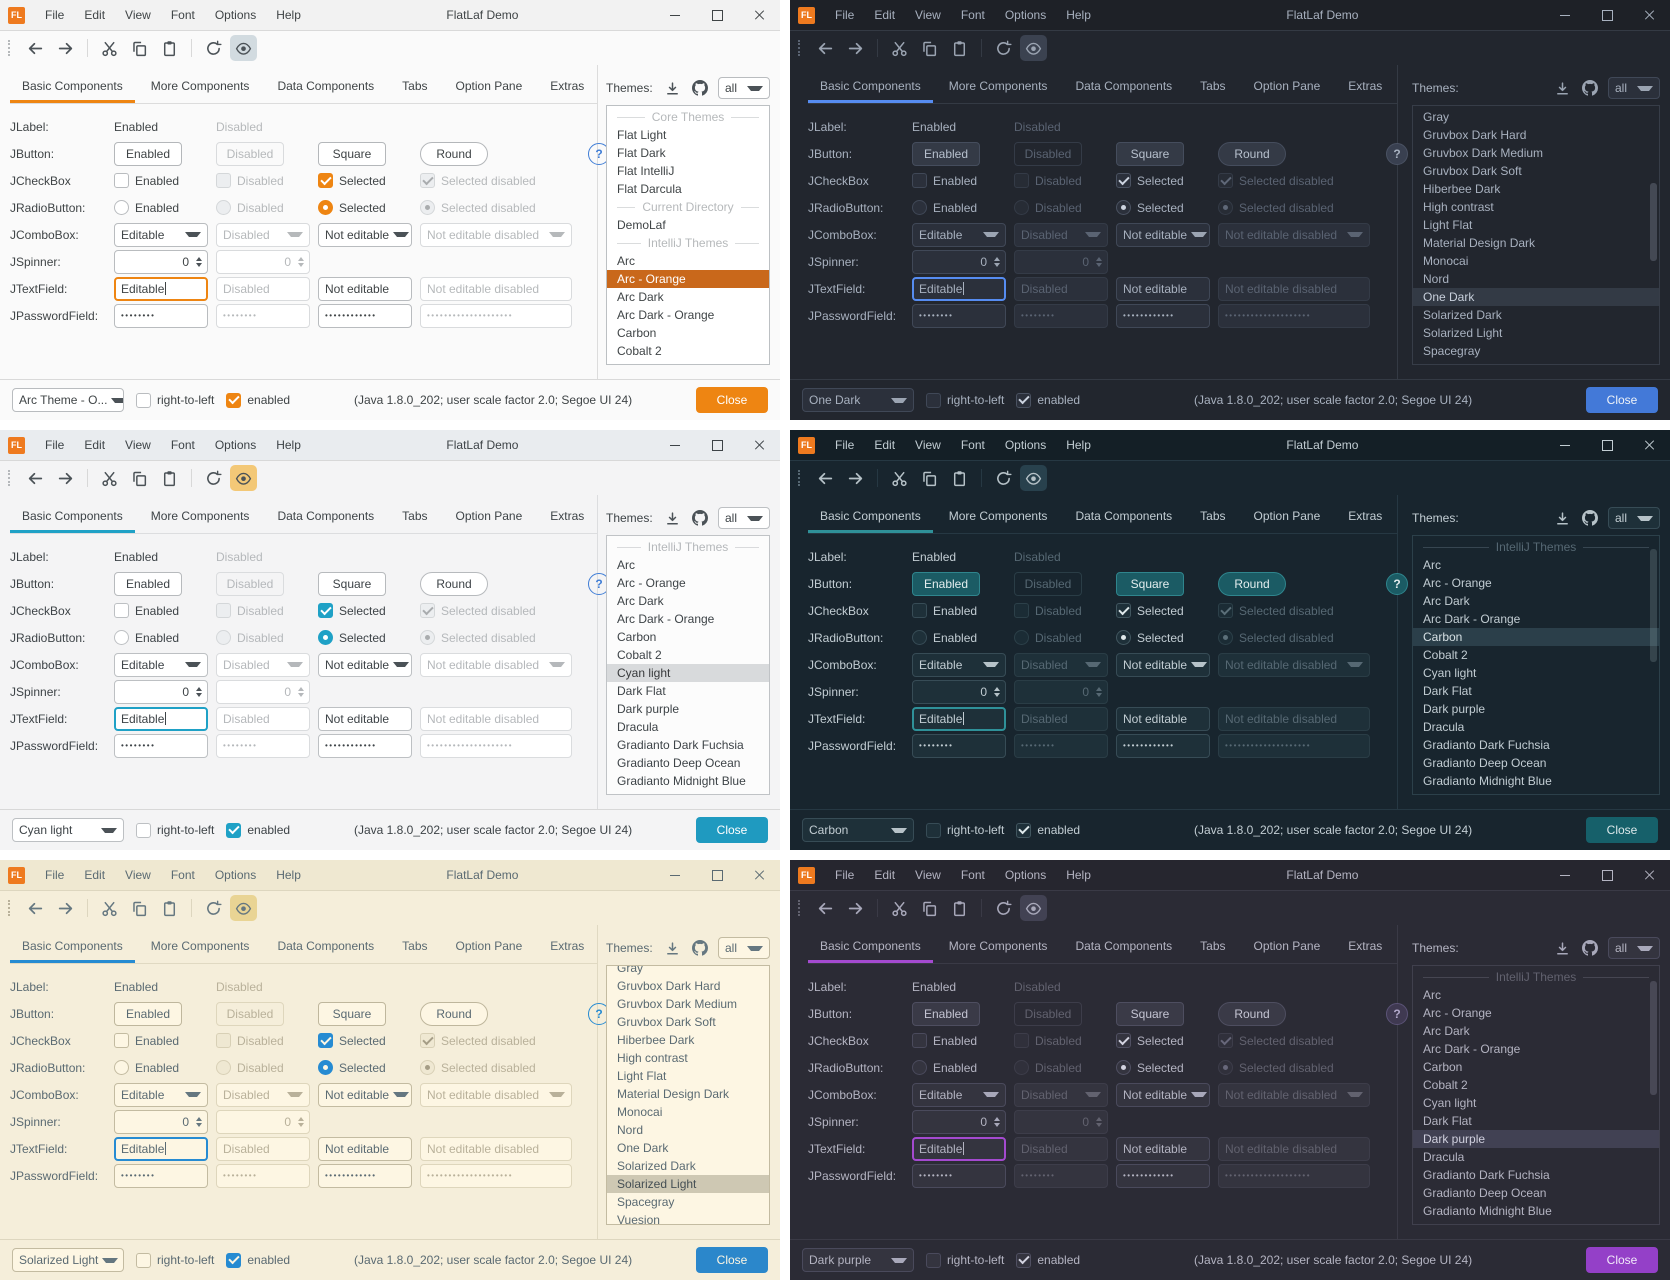 The image size is (1670, 1280). What do you see at coordinates (666, 315) in the screenshot?
I see `theme-item-arc-dark-orange: Arc Dark - Orange` at bounding box center [666, 315].